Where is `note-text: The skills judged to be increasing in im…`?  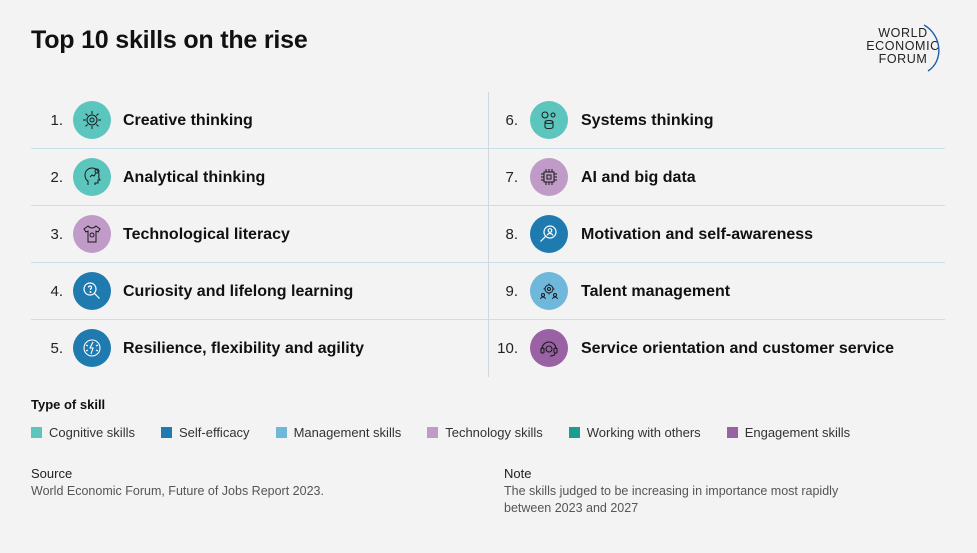 note-text: The skills judged to be increasing in im… is located at coordinates (671, 499).